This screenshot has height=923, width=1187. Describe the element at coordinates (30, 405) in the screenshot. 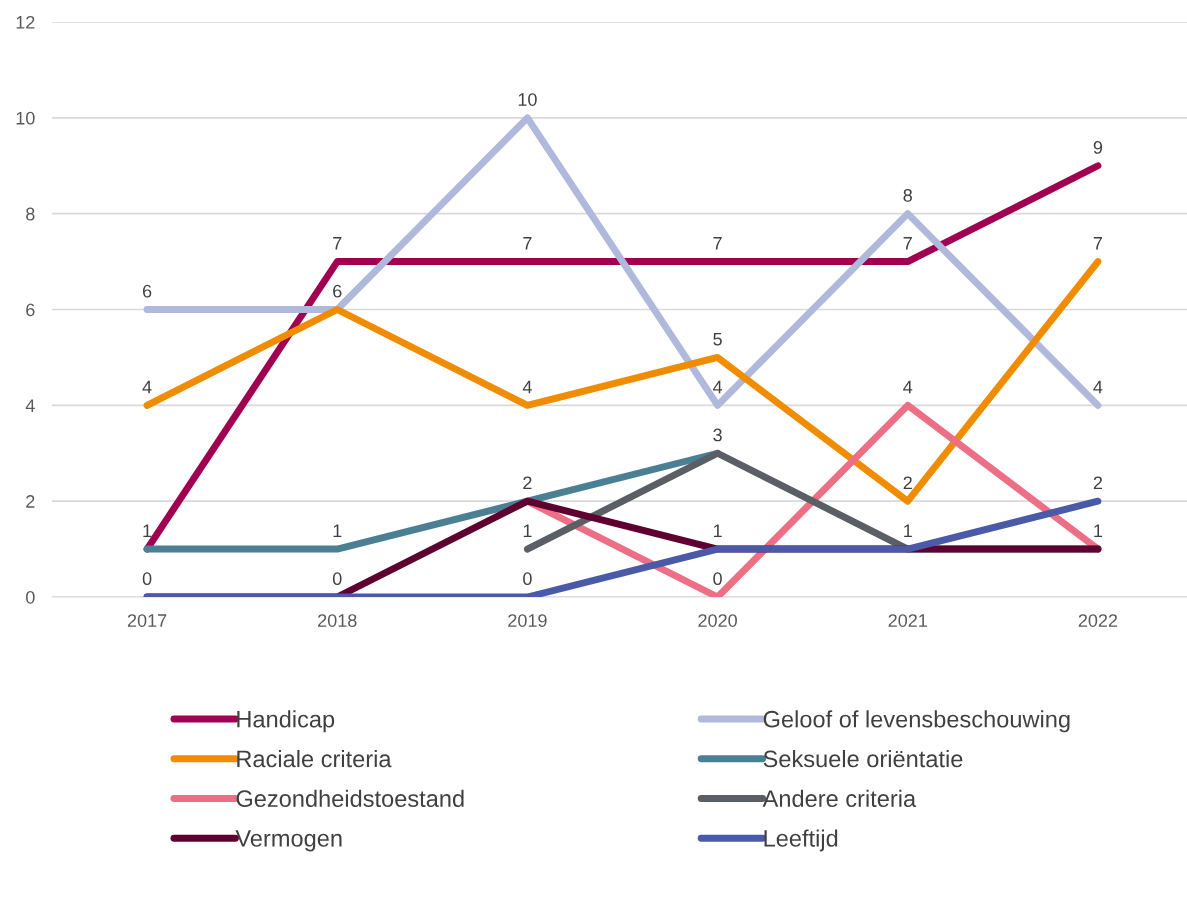

I see `y-tick-label: 4` at that location.